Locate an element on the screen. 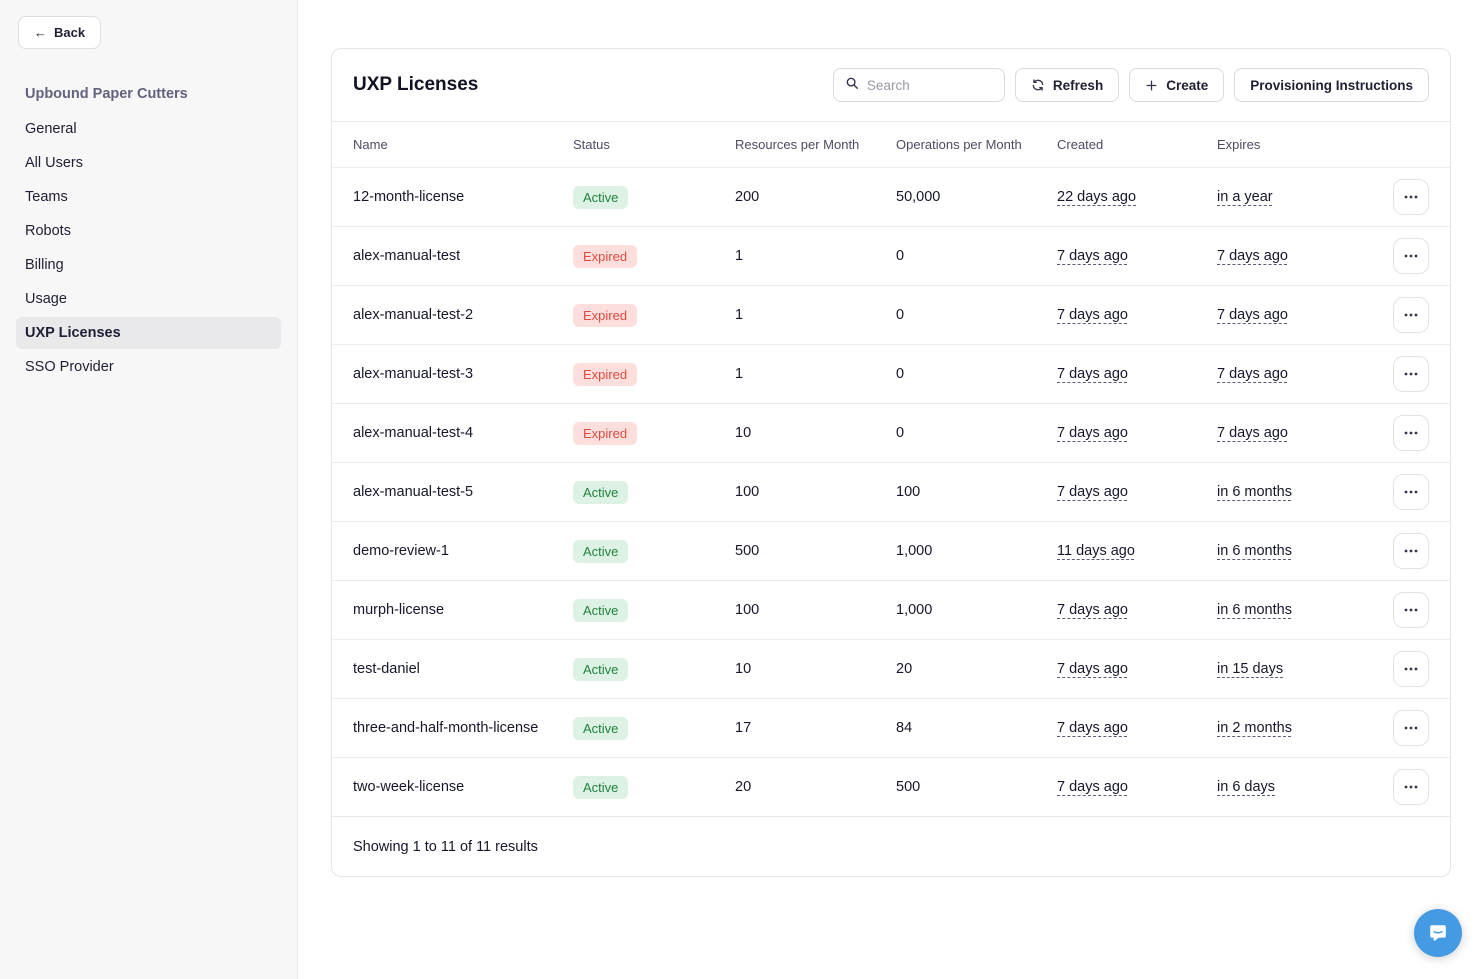 Image resolution: width=1484 pixels, height=979 pixels. operations-per-month-value: 84 is located at coordinates (904, 728).